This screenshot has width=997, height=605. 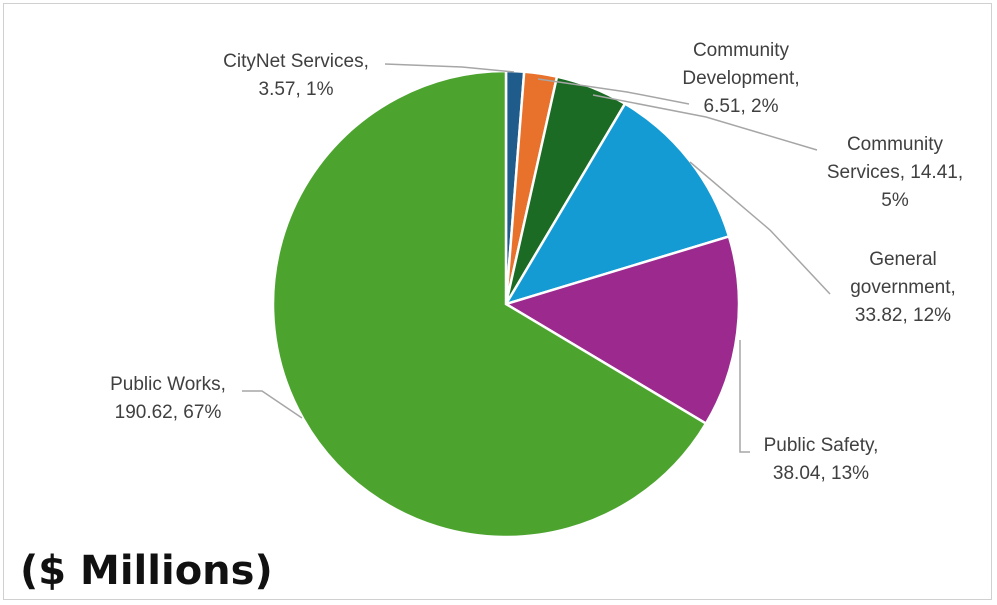 What do you see at coordinates (760, 228) in the screenshot?
I see `leader-line-general-government` at bounding box center [760, 228].